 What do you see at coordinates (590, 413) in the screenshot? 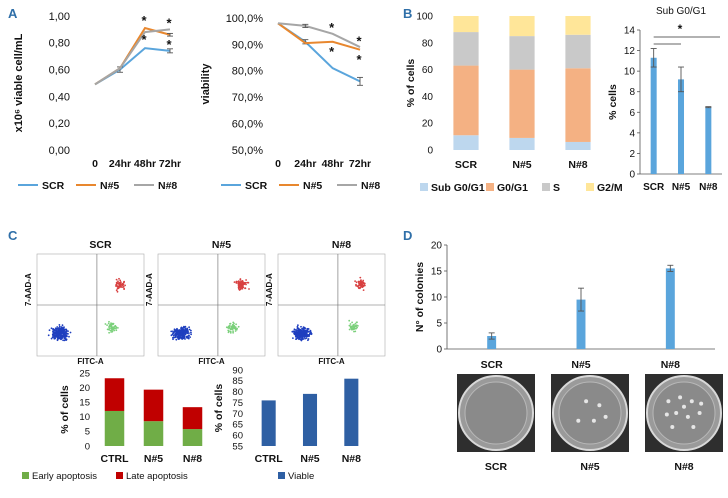
I see `plate-well-inner` at bounding box center [590, 413].